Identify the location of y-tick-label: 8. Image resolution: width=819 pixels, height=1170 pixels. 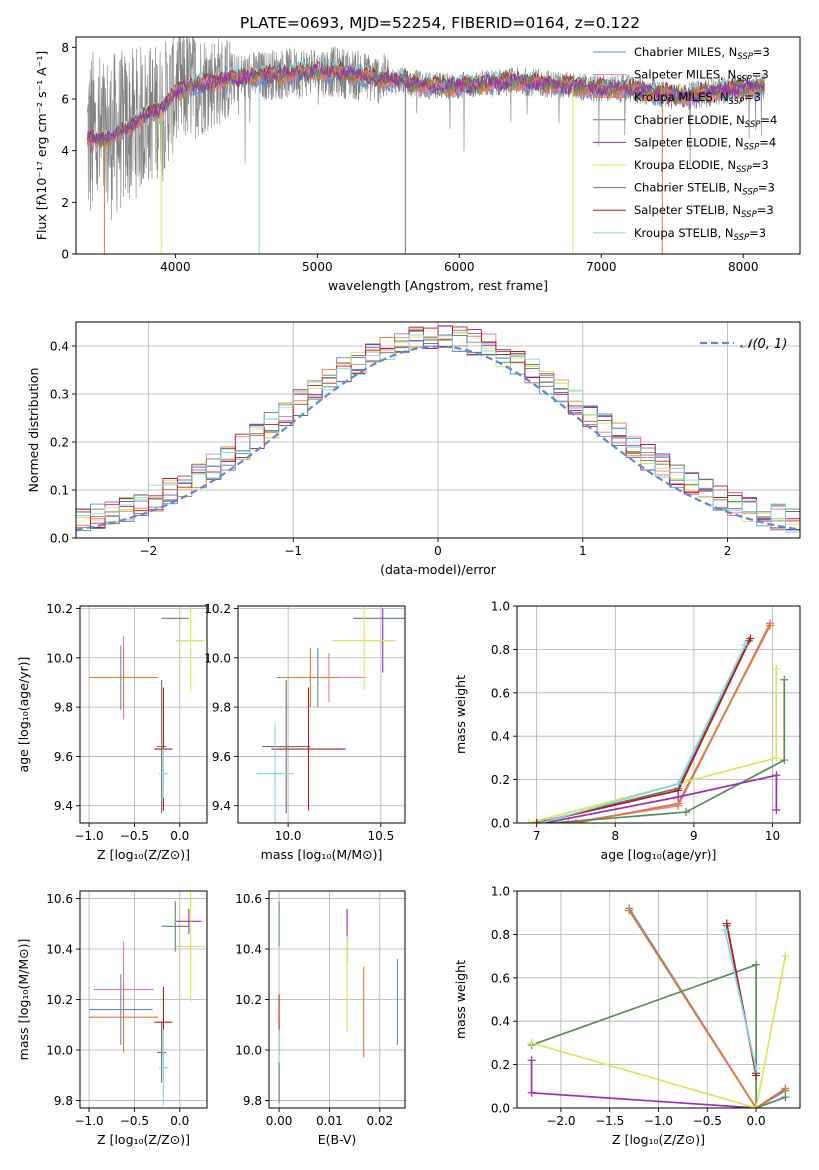
(65, 48).